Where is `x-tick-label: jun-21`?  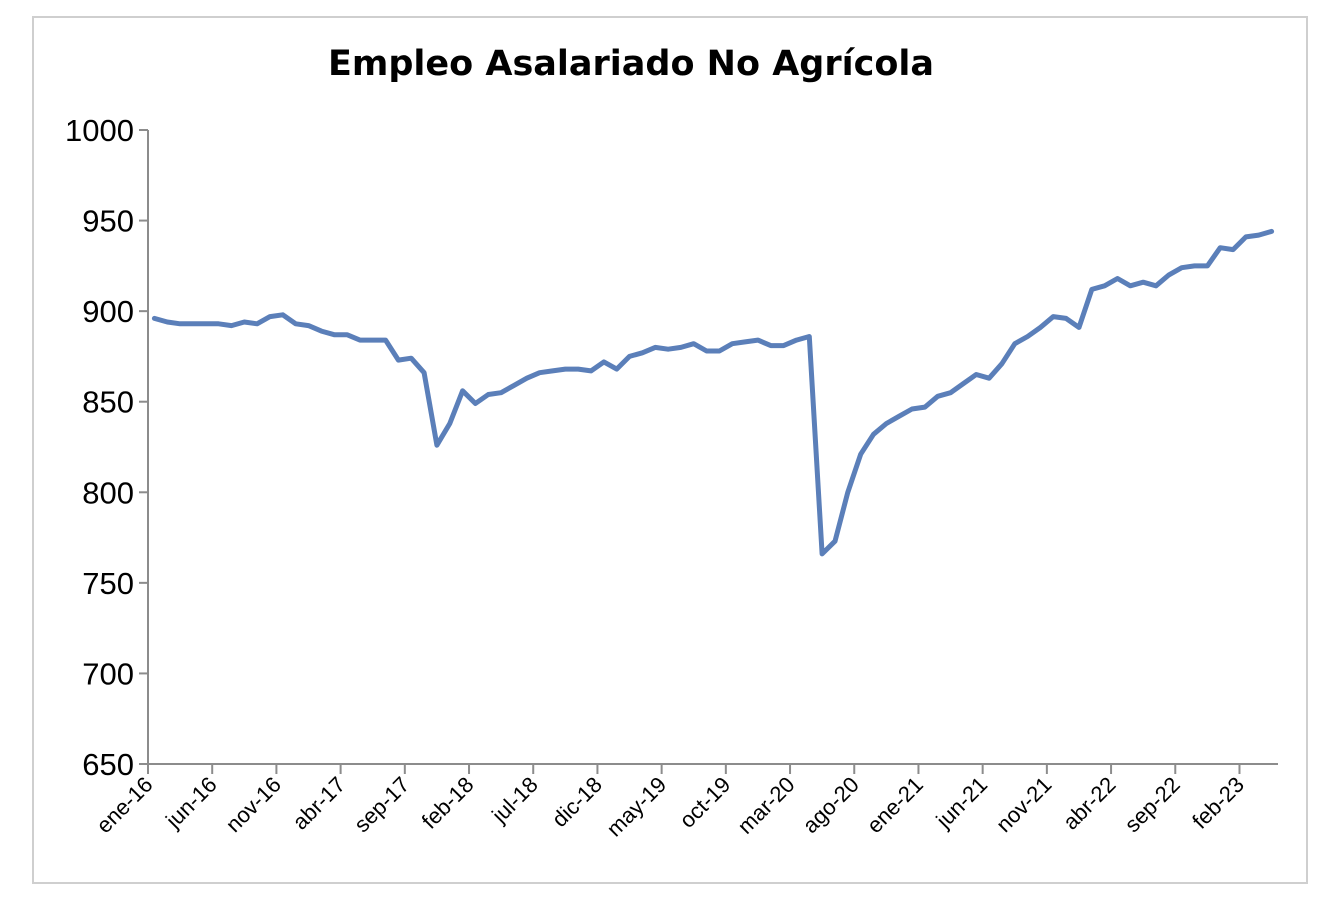 x-tick-label: jun-21 is located at coordinates (962, 803).